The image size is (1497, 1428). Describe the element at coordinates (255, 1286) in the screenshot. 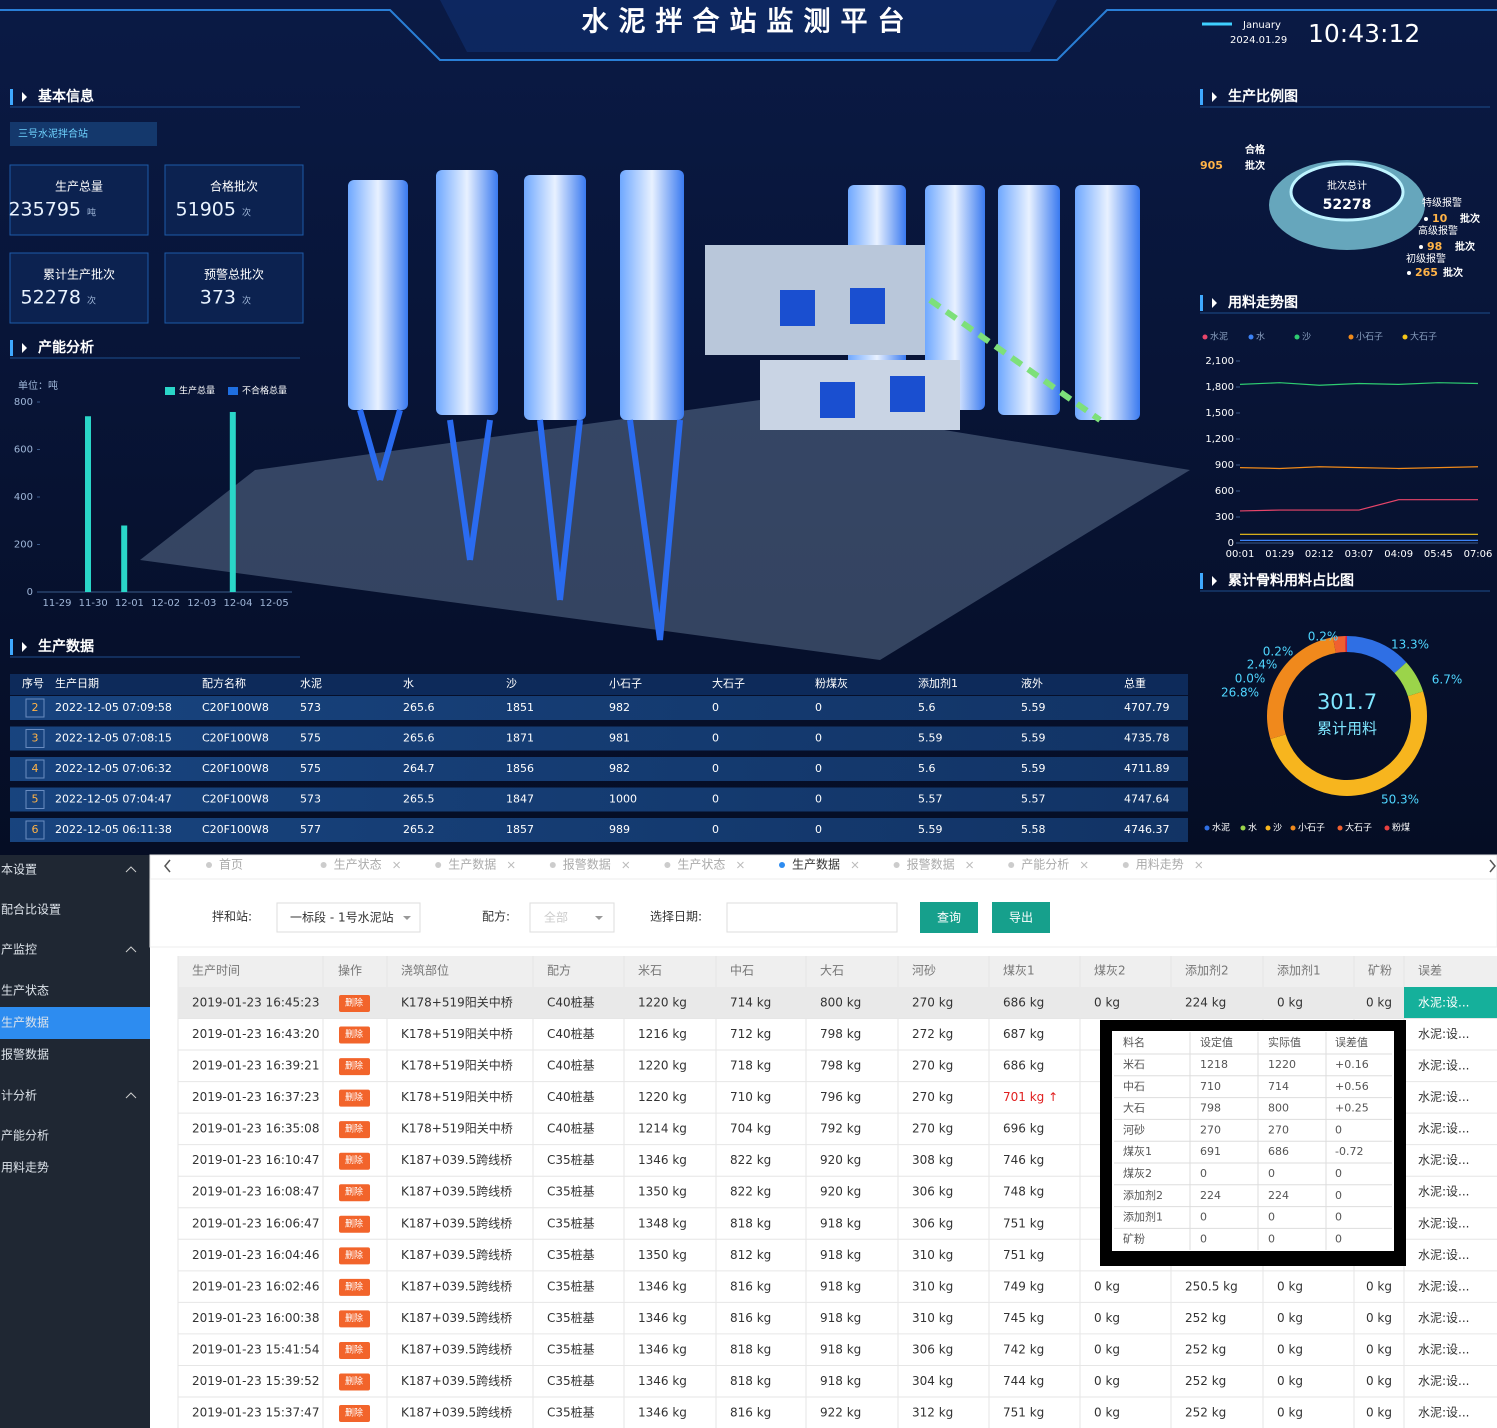

I see `table-cell: 2019-01-23 16:02:46` at that location.